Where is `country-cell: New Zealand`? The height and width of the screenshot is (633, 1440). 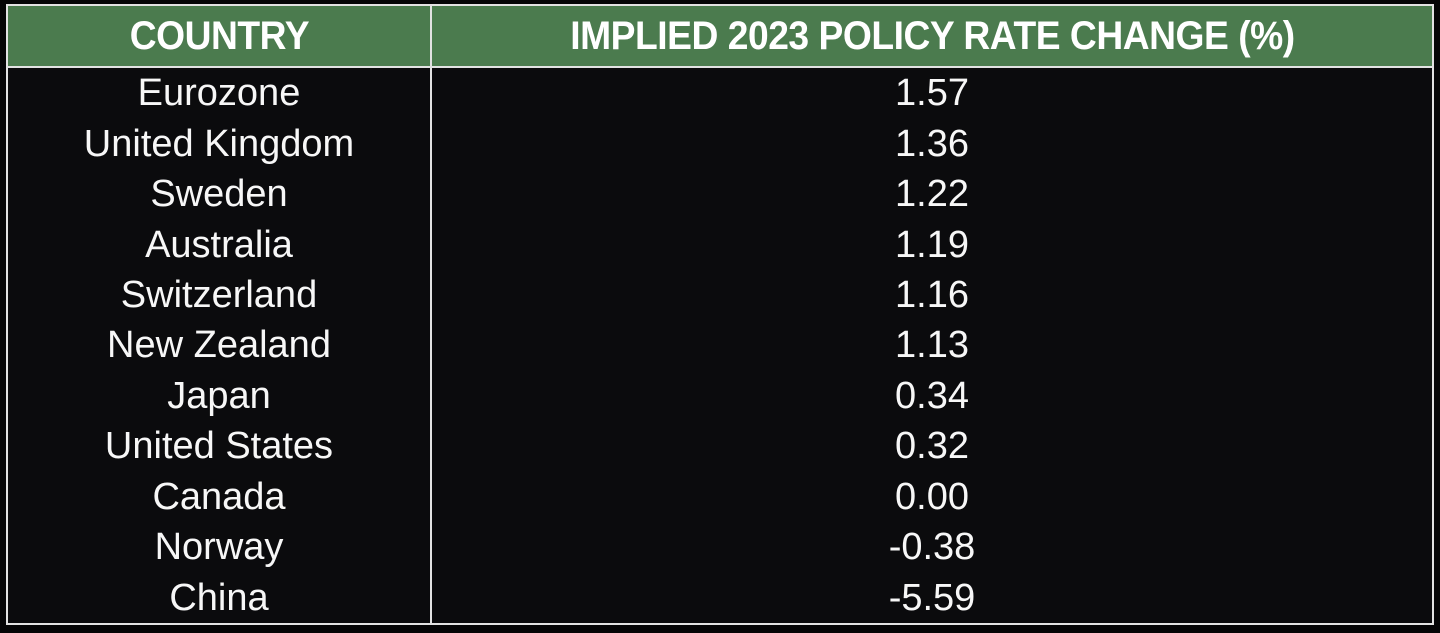
country-cell: New Zealand is located at coordinates (220, 345).